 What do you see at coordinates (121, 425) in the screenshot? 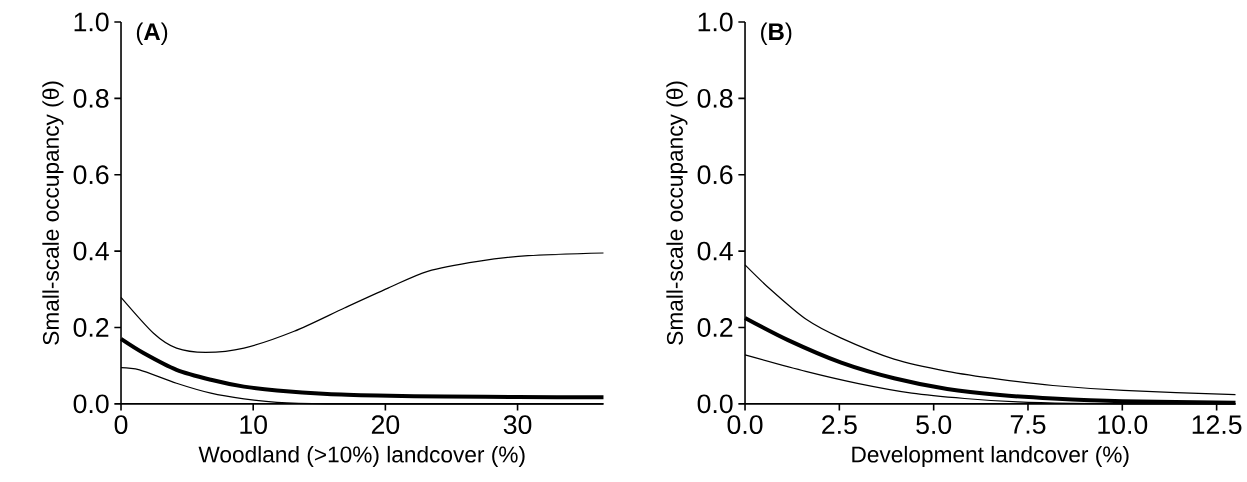
I see `x-tick-label: 0` at bounding box center [121, 425].